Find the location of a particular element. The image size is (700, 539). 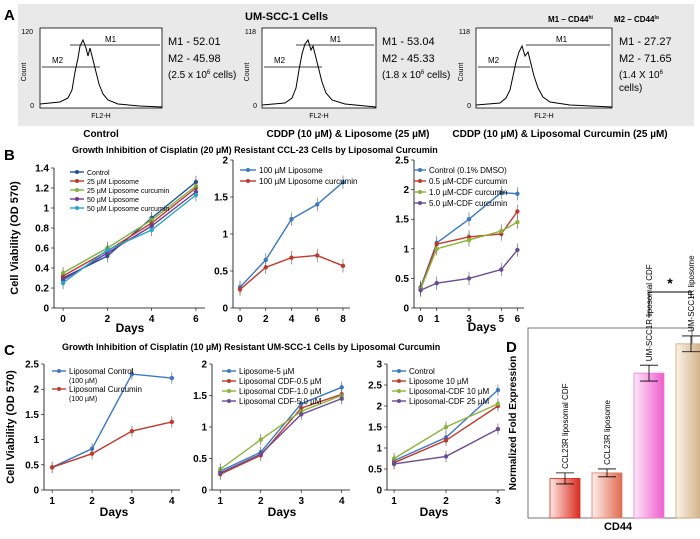

histogram-ymin: 0 is located at coordinates (469, 106).